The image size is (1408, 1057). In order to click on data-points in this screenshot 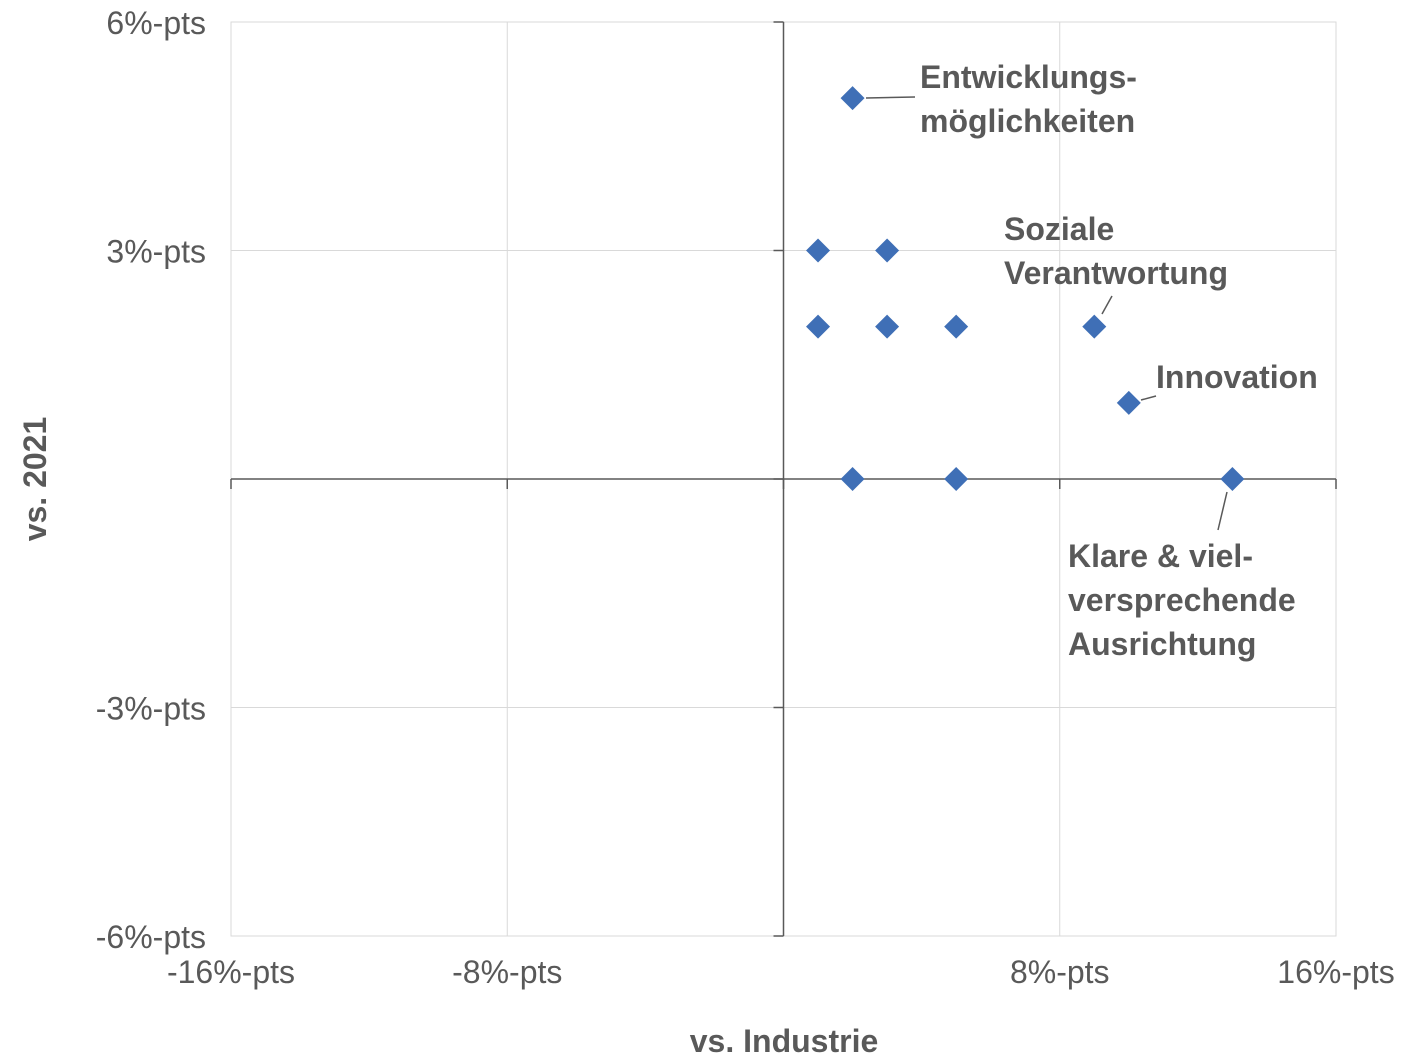, I will do `click(1025, 288)`.